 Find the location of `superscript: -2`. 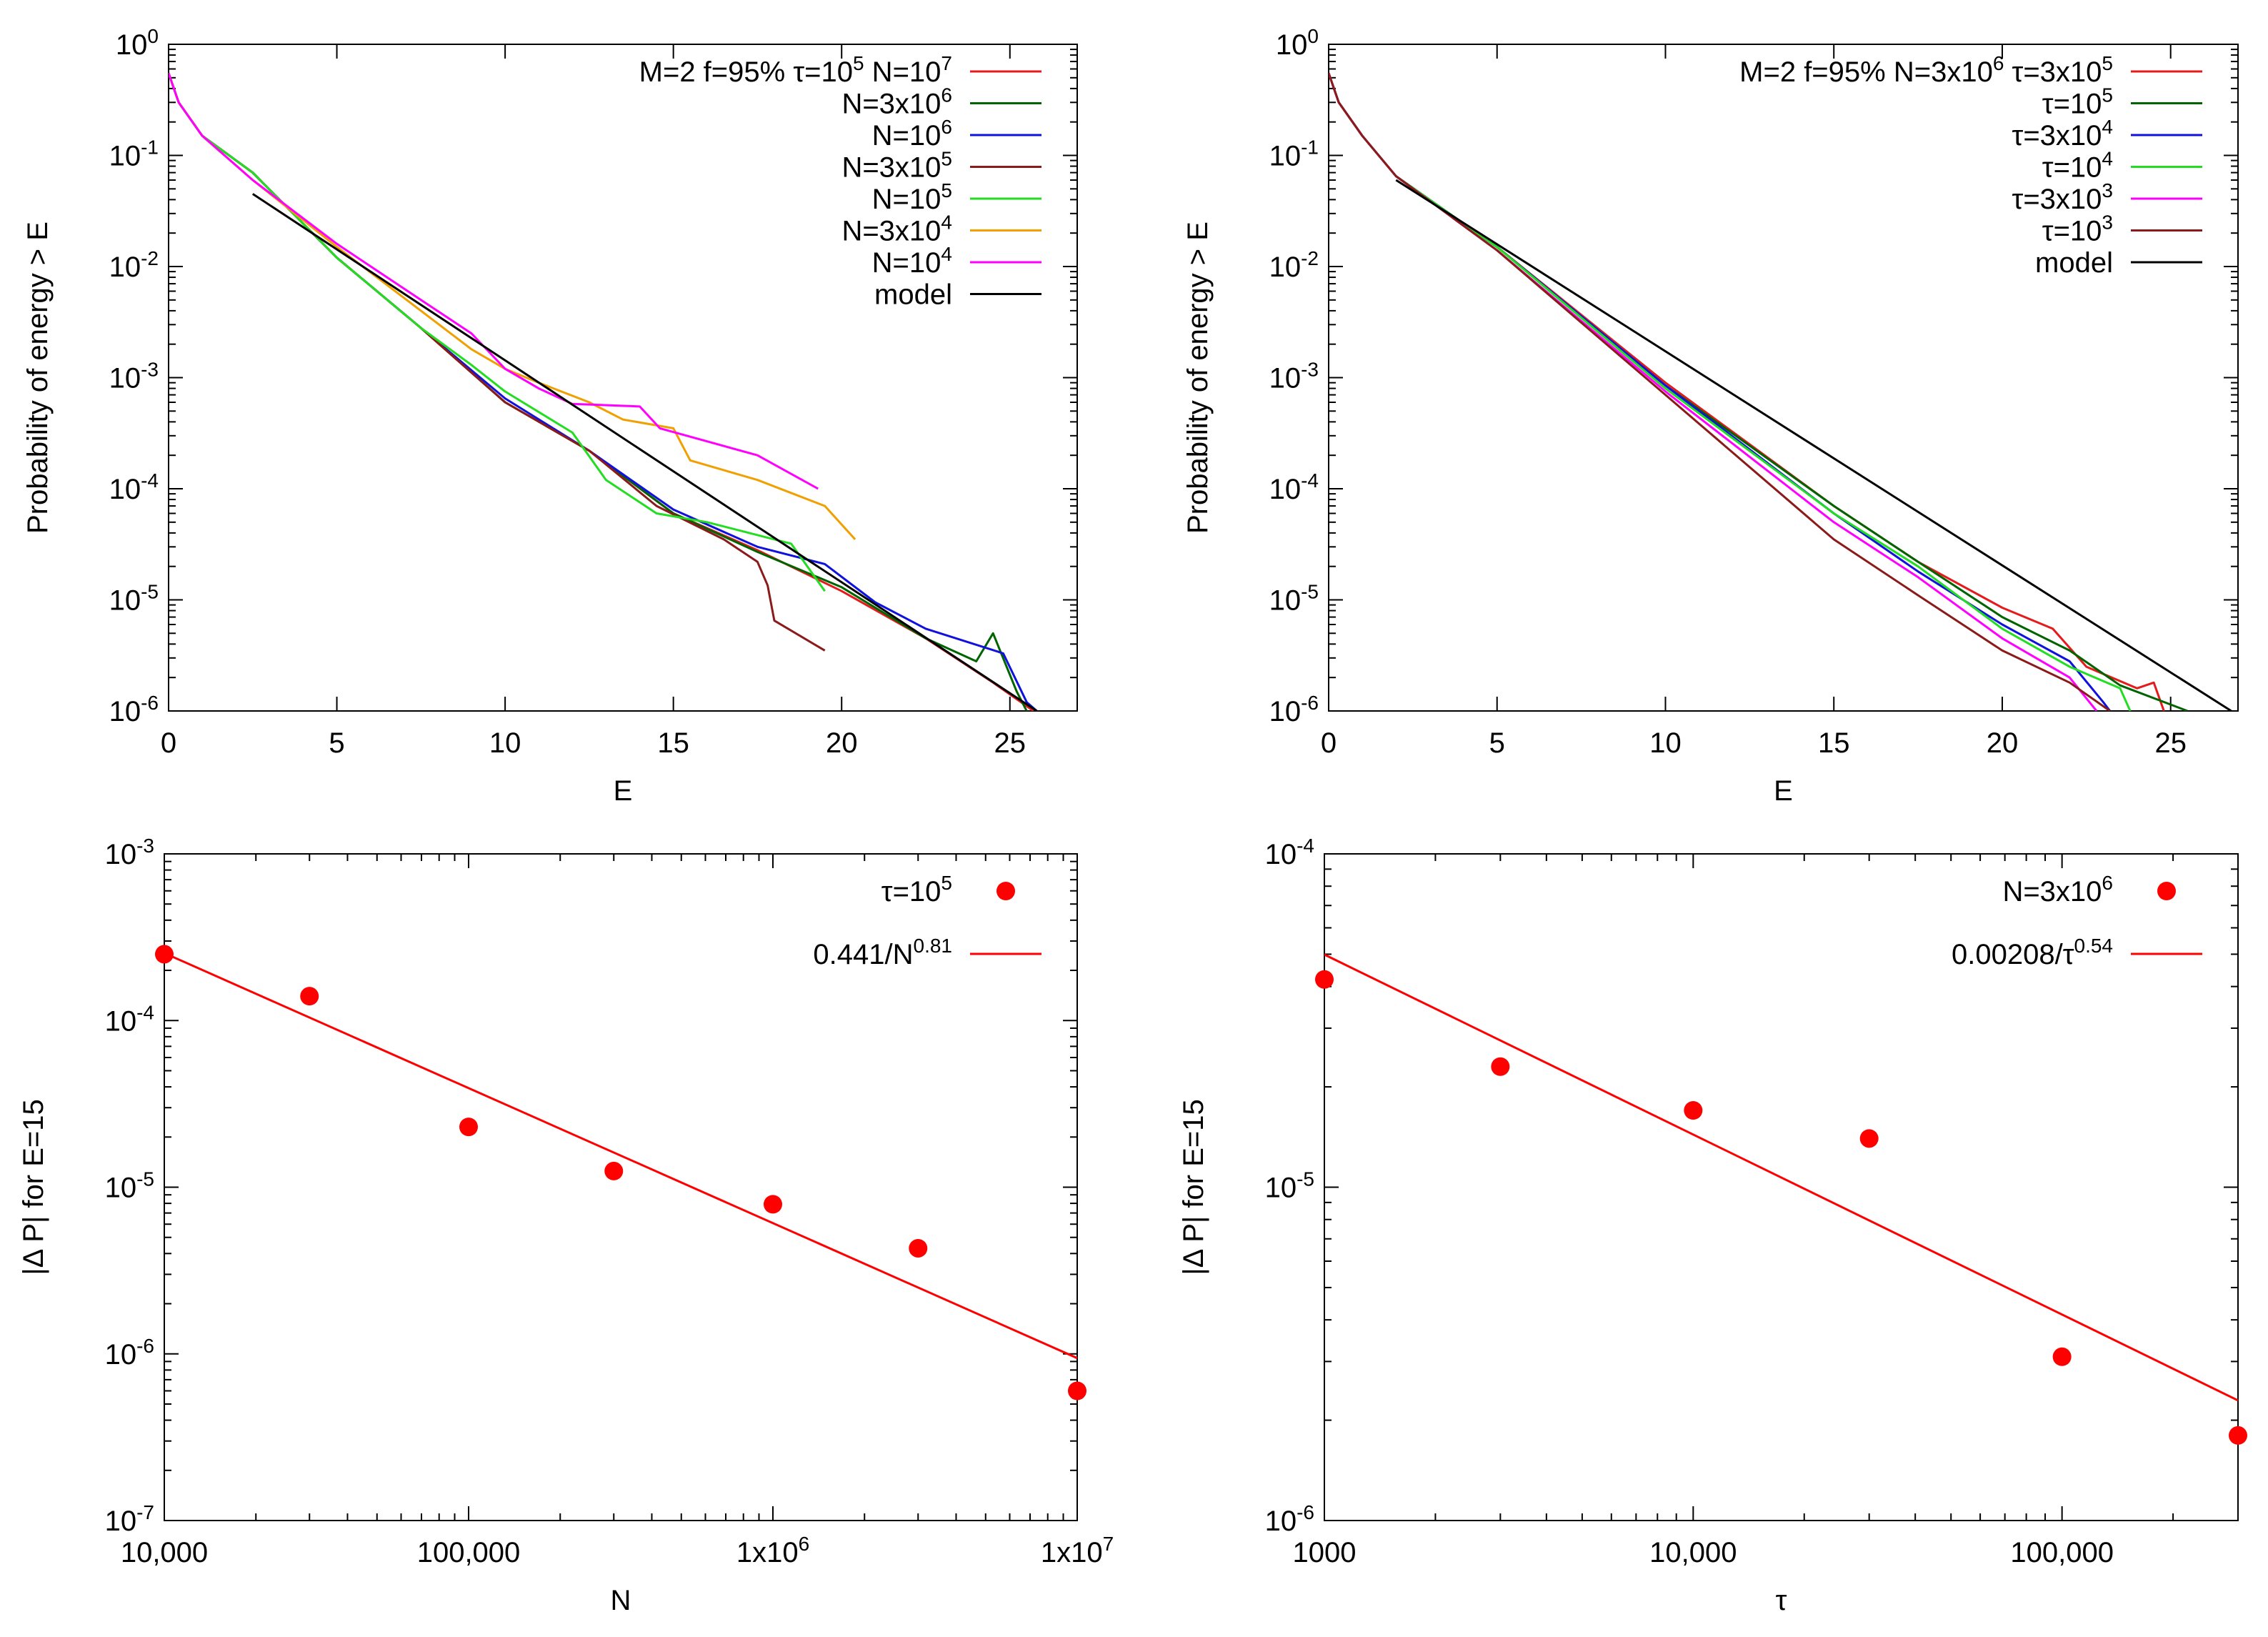

superscript: -2 is located at coordinates (150, 258).